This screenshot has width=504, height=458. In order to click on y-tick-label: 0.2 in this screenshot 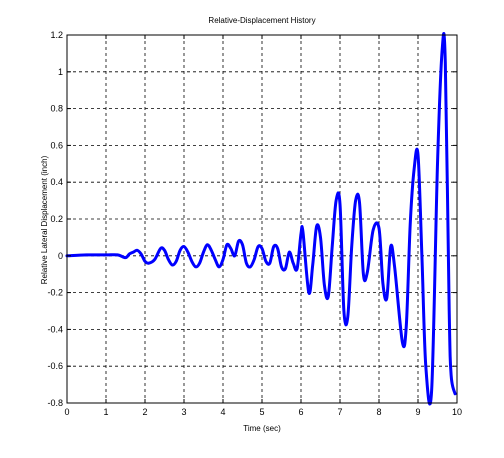, I will do `click(56, 219)`.